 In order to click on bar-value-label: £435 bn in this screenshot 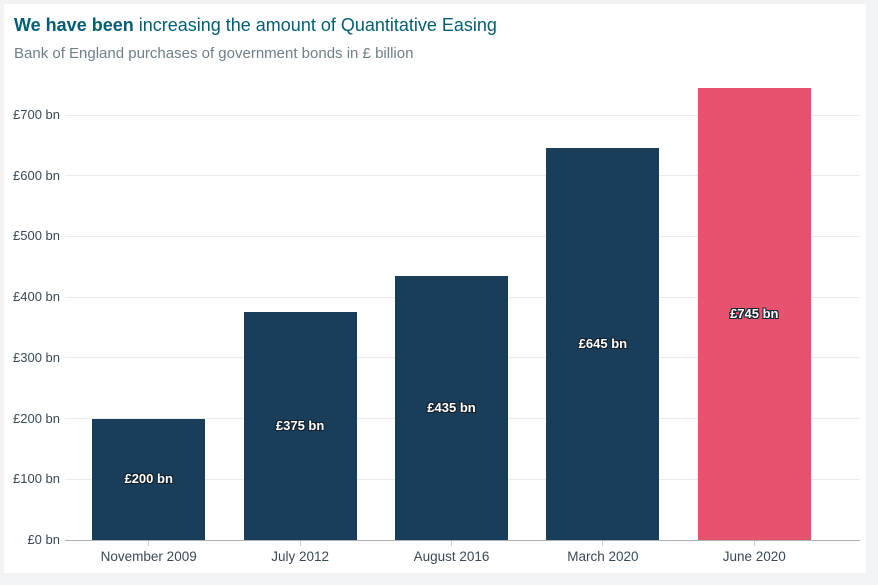, I will do `click(451, 407)`.